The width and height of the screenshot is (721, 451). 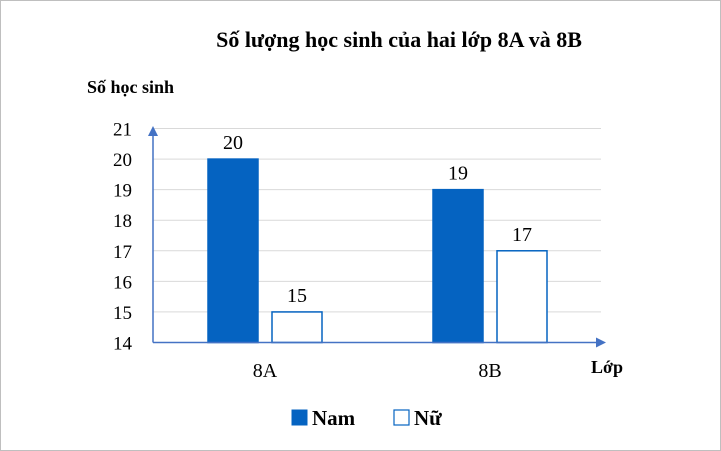 What do you see at coordinates (458, 174) in the screenshot?
I see `data-label: 19` at bounding box center [458, 174].